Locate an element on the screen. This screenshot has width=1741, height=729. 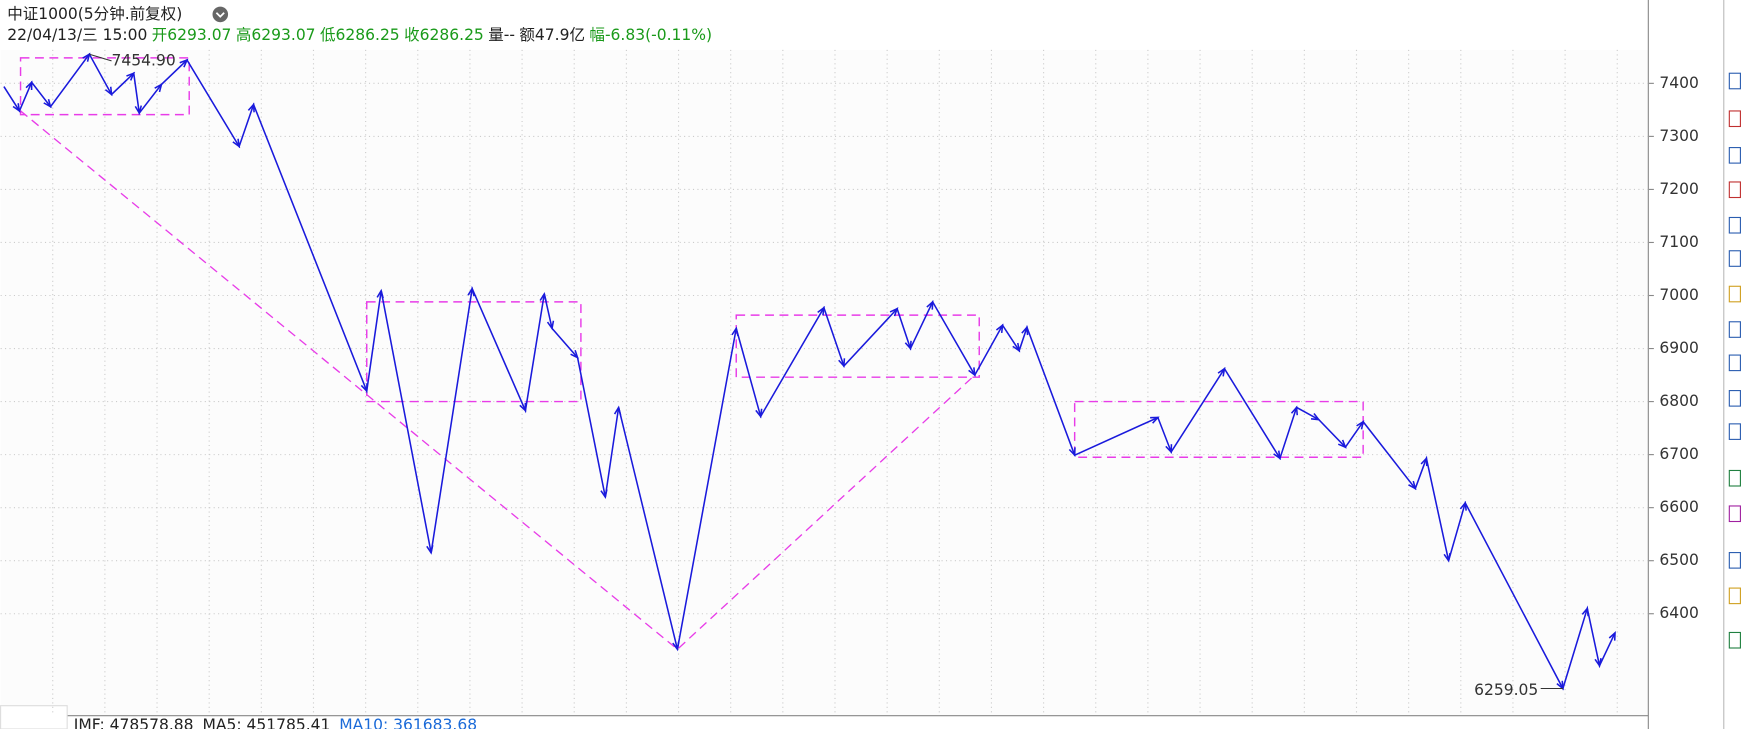
dropdown-icon is located at coordinates (220, 14).